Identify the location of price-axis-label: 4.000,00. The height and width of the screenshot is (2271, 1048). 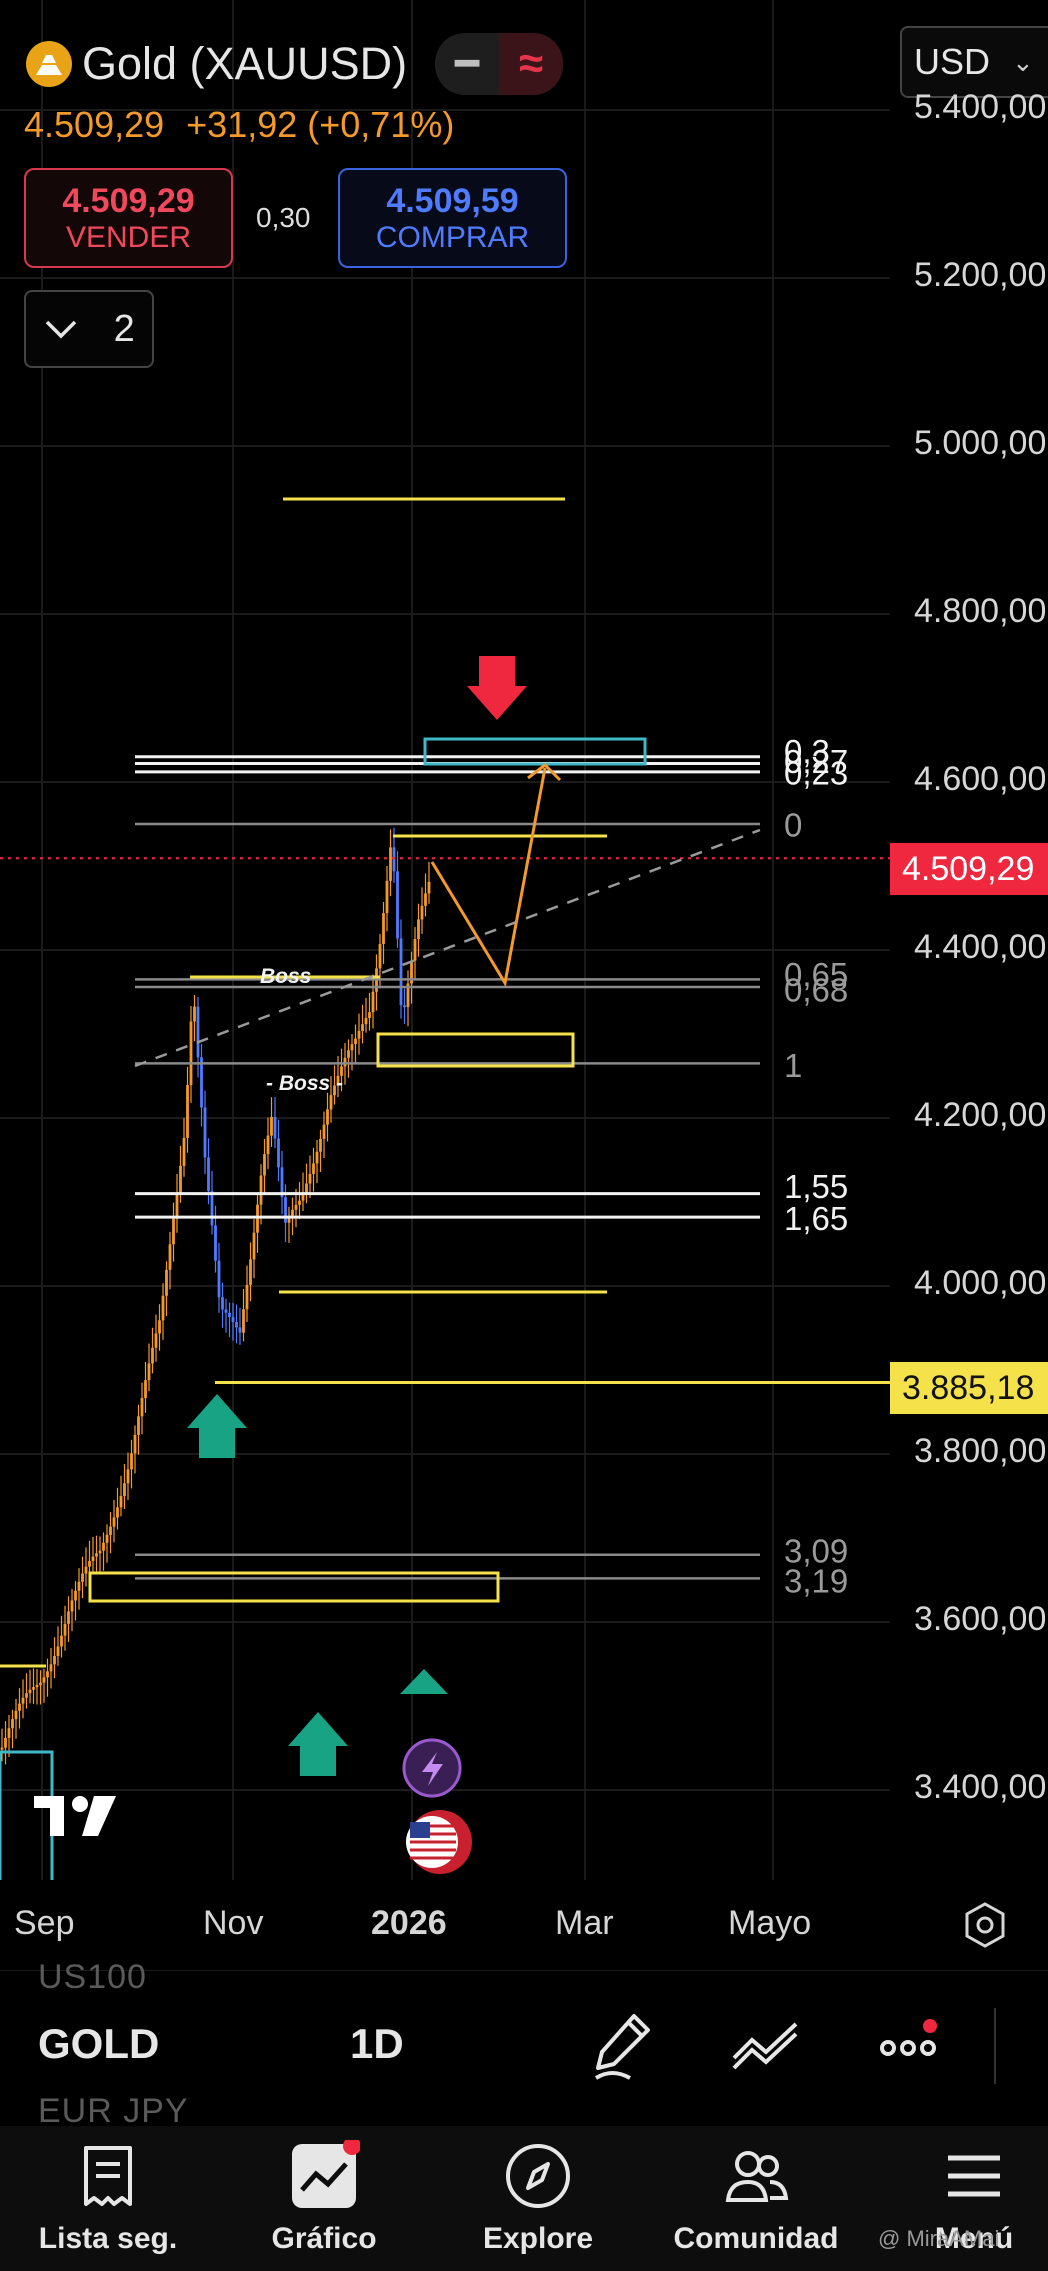
(980, 1283).